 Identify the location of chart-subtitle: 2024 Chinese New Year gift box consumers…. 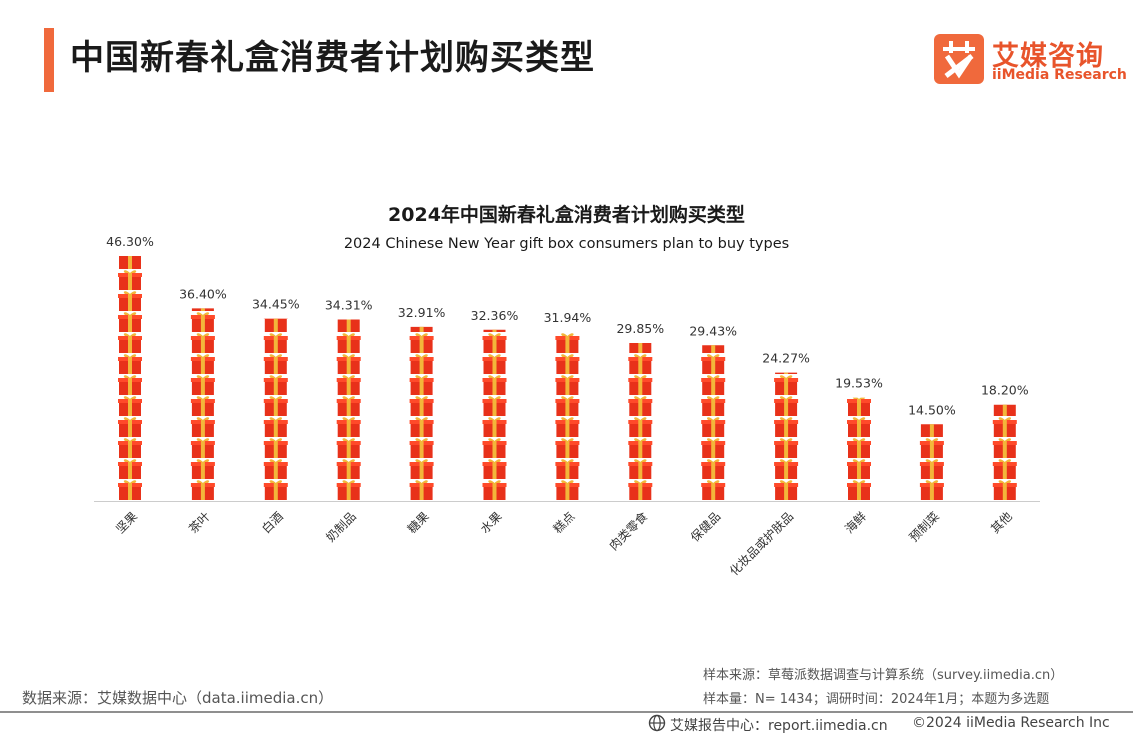
(566, 244).